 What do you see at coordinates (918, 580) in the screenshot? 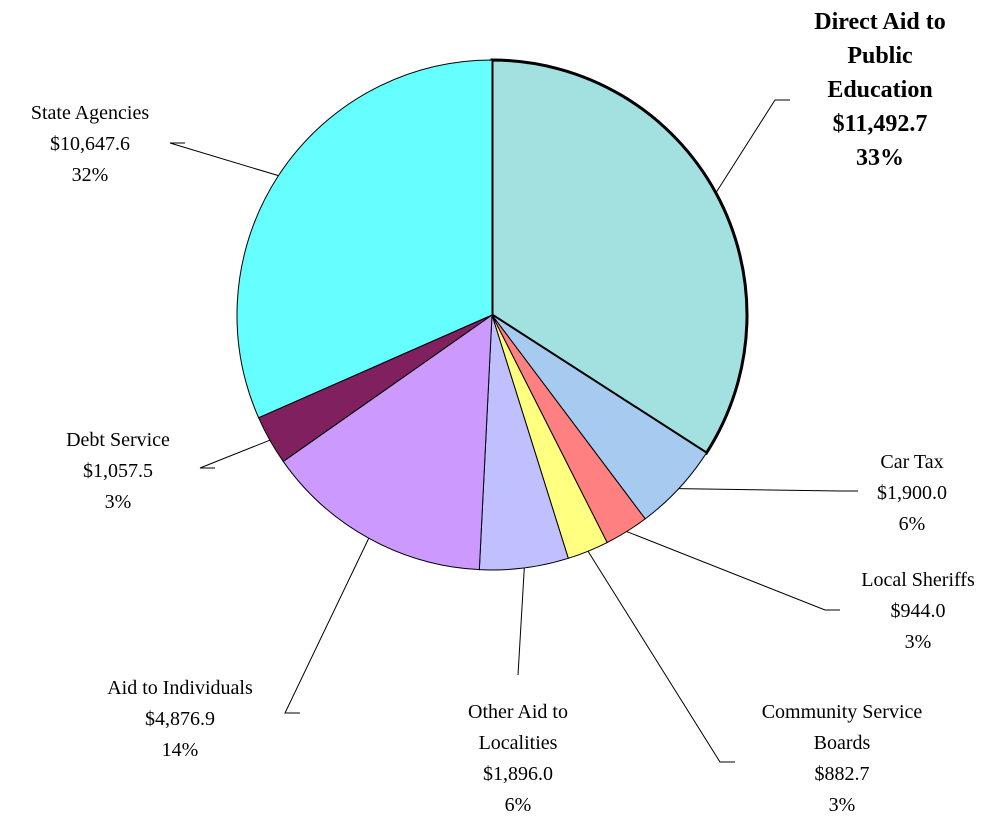
I see `category-label: Local Sheriffs` at bounding box center [918, 580].